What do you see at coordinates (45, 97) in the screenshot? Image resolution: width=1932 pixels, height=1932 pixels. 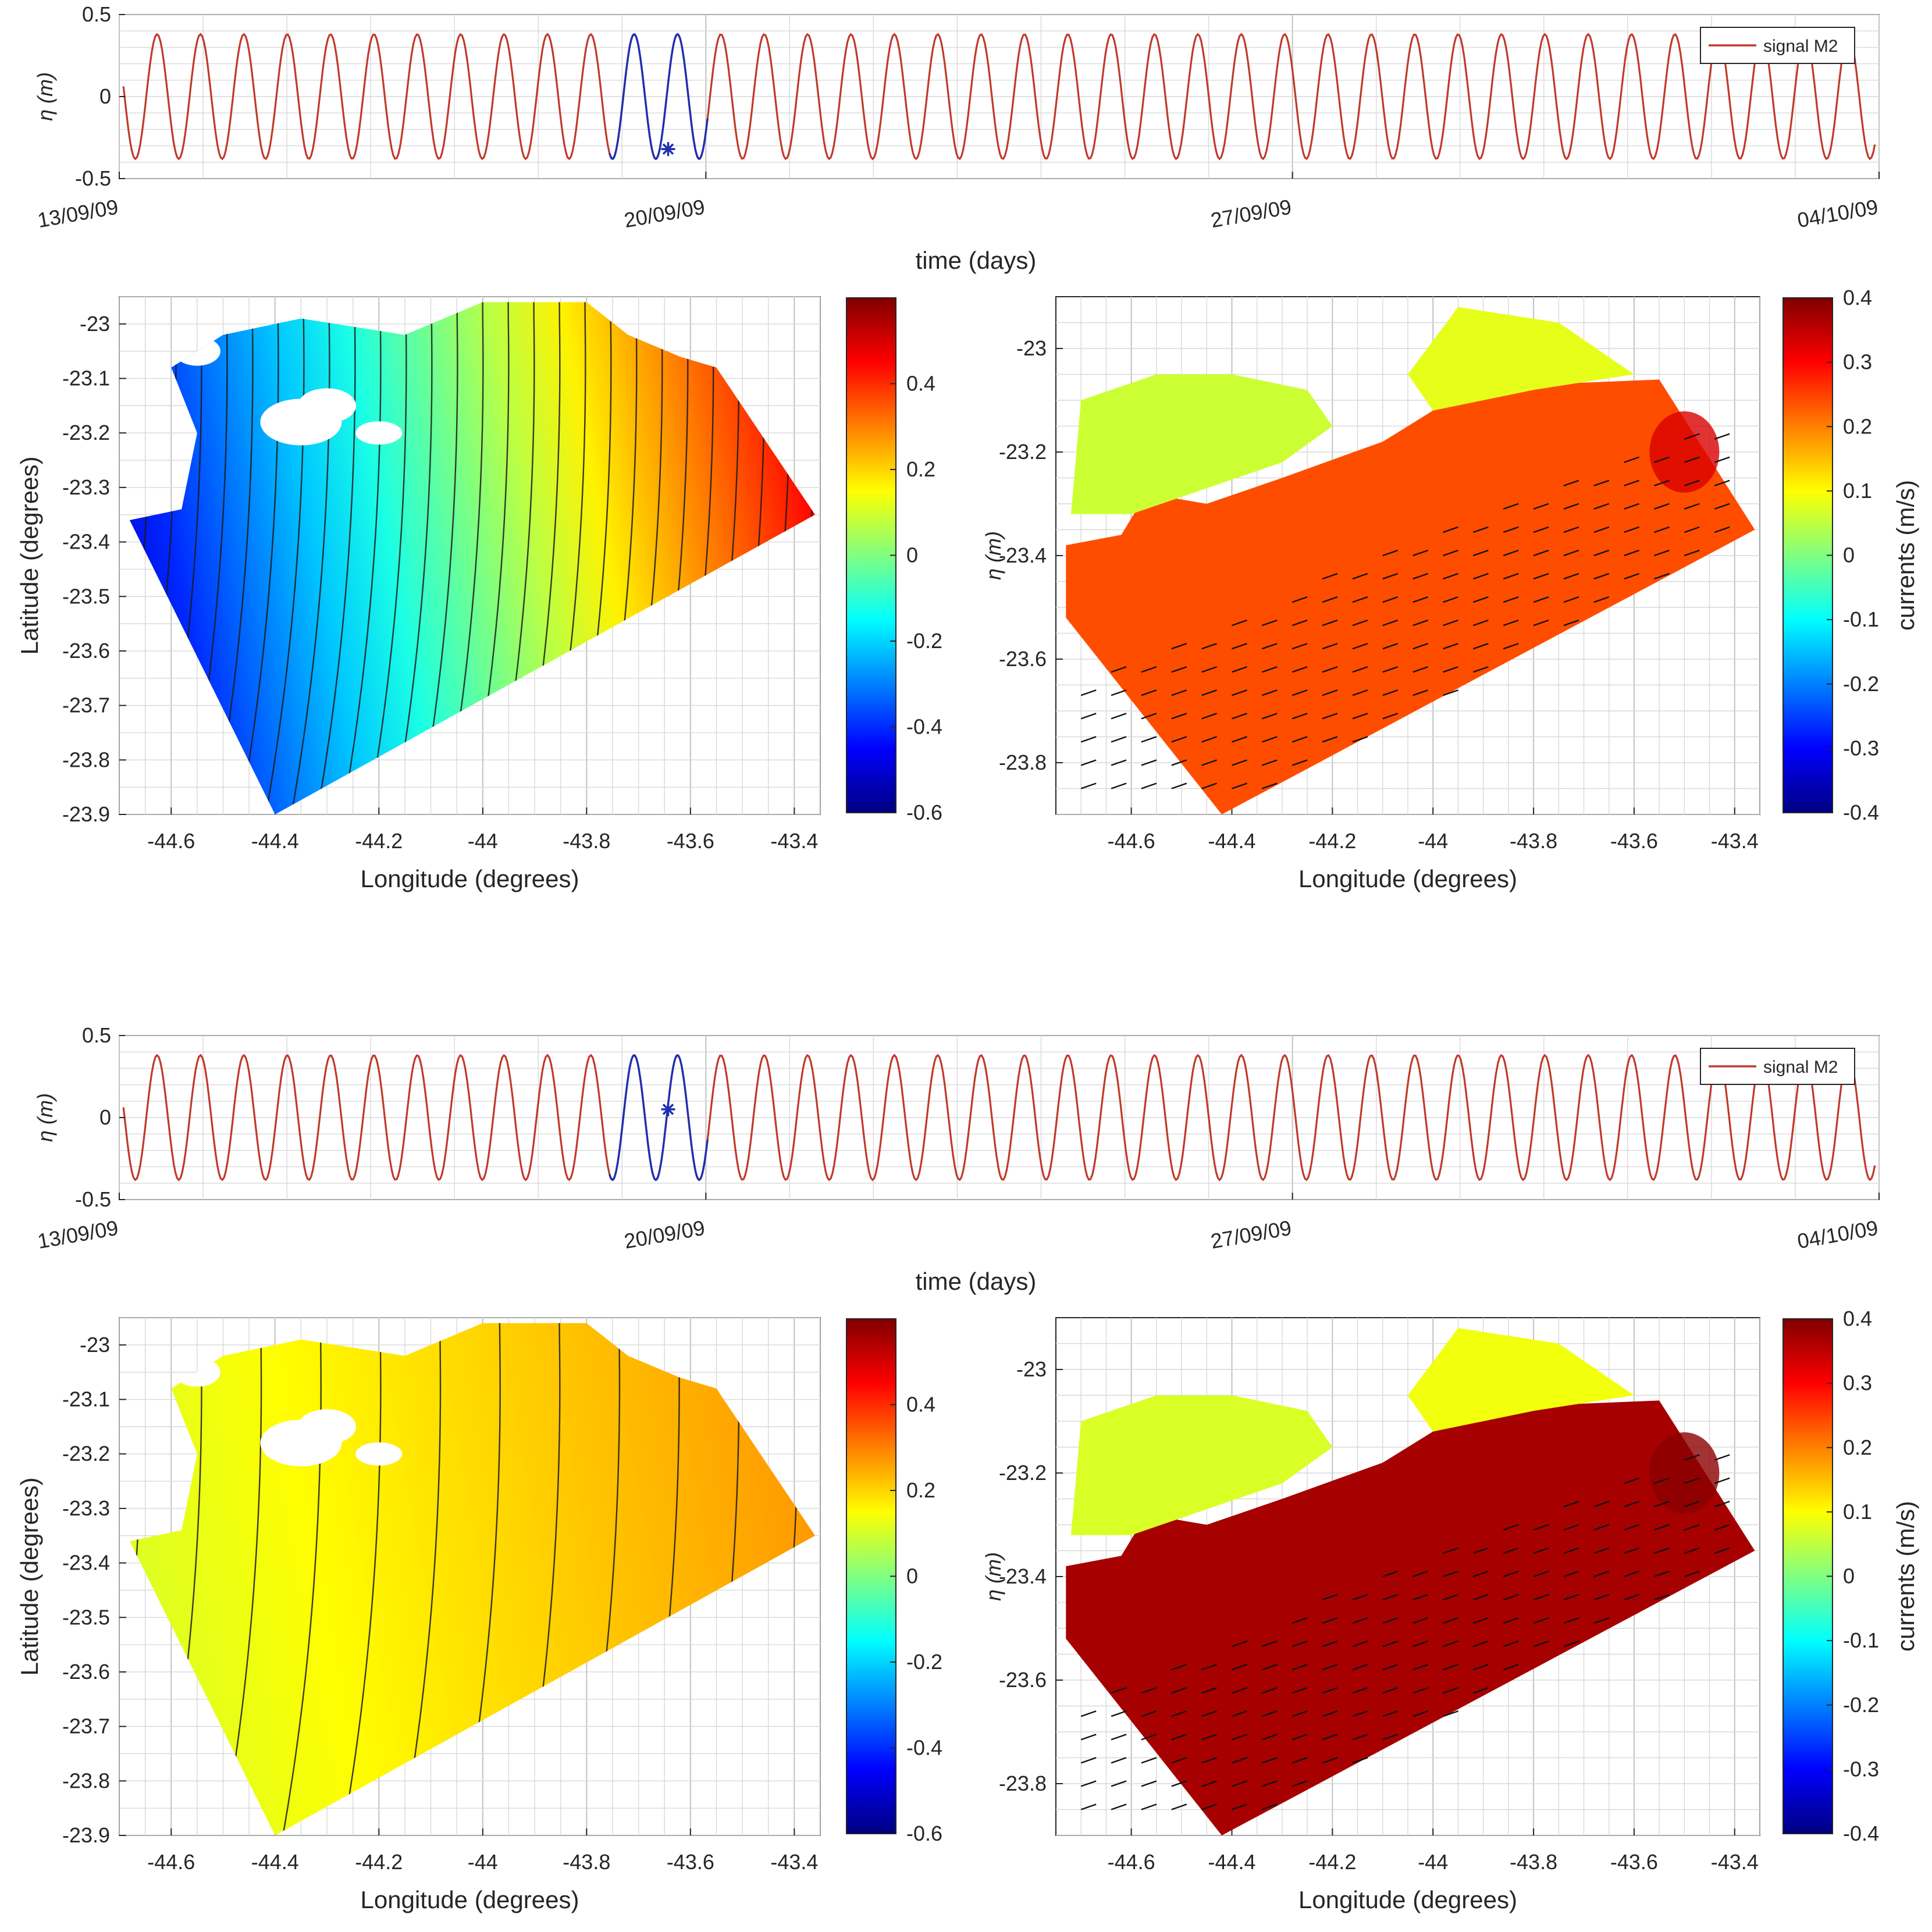 I see `y-axis-label: η (m)` at bounding box center [45, 97].